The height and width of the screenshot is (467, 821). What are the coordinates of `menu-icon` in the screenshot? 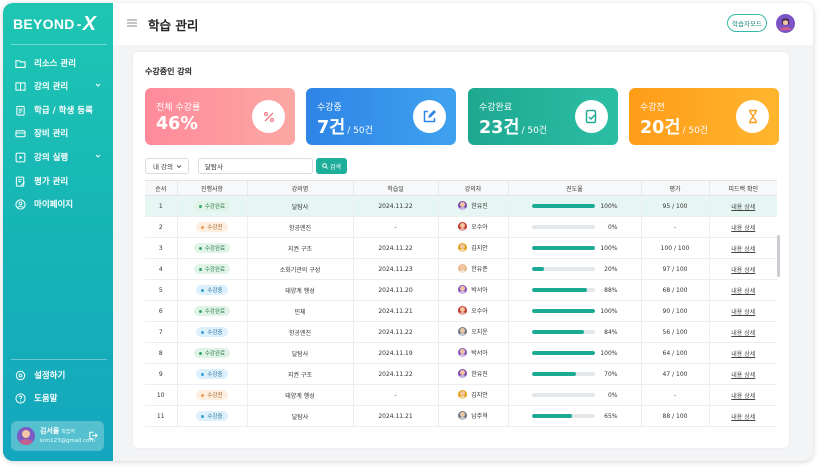 It's located at (132, 23).